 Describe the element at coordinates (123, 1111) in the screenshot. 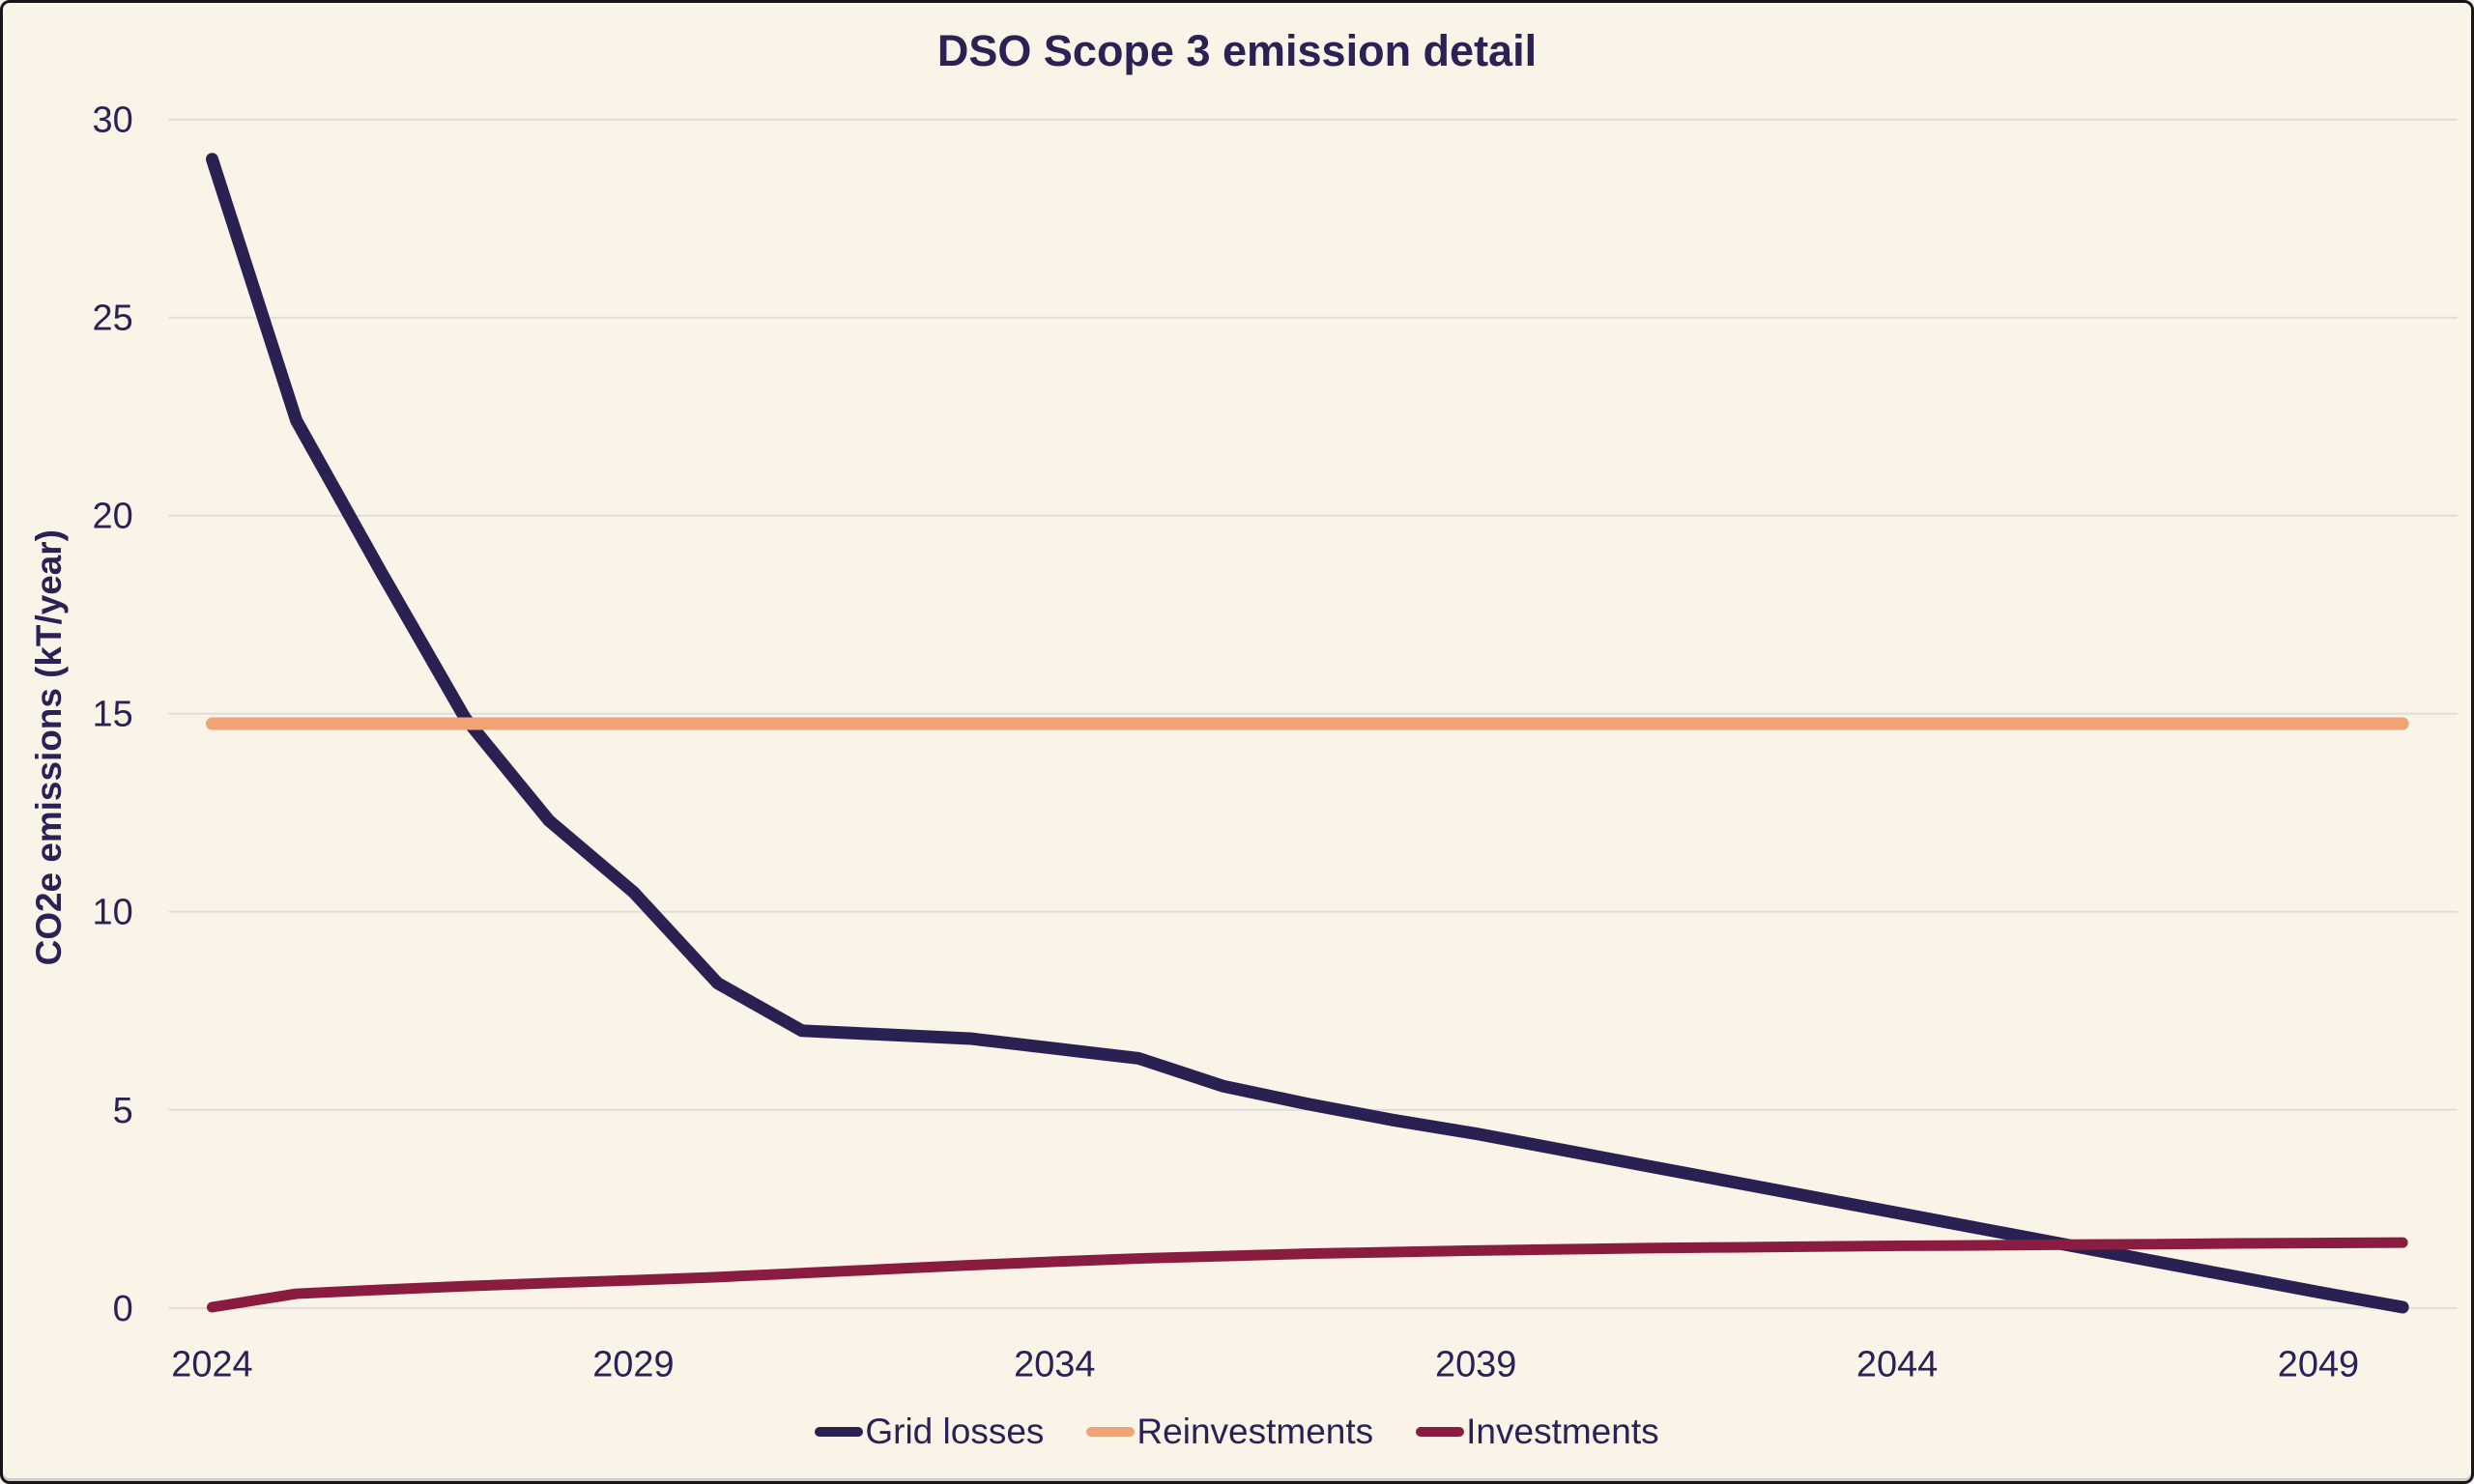

I see `y-tick-label: 5` at that location.